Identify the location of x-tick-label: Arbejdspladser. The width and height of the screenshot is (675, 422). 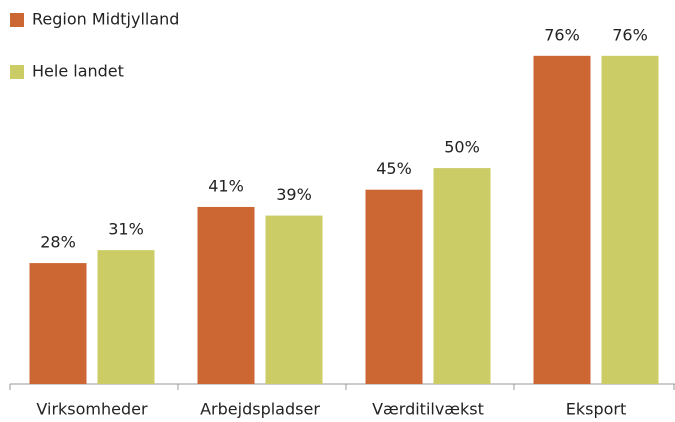
(260, 409).